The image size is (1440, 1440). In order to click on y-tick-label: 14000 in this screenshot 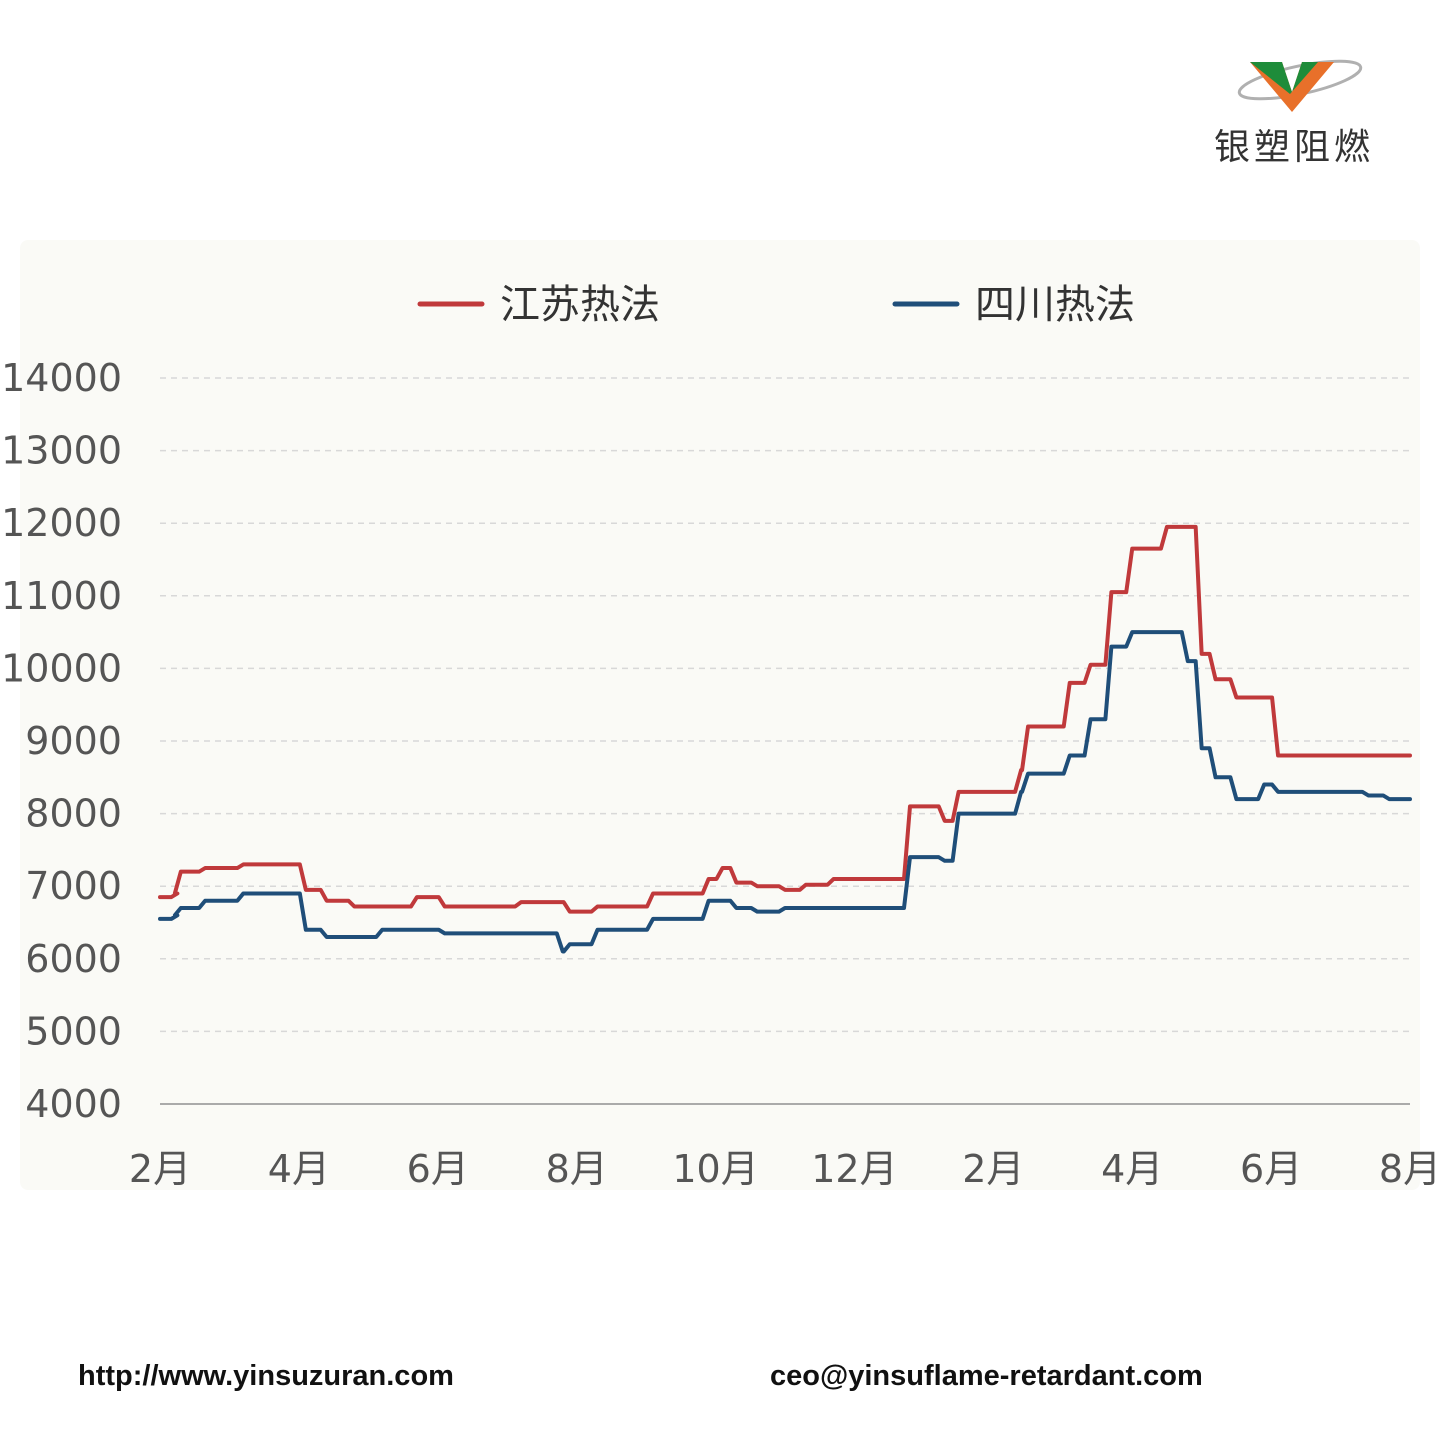, I will do `click(61, 378)`.